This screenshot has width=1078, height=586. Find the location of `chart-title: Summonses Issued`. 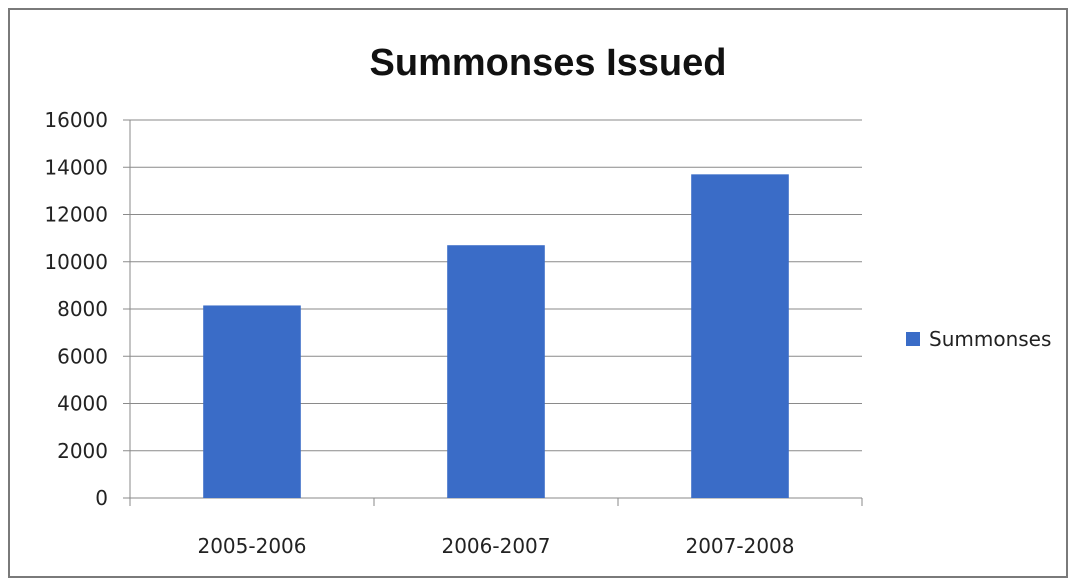

chart-title: Summonses Issued is located at coordinates (548, 63).